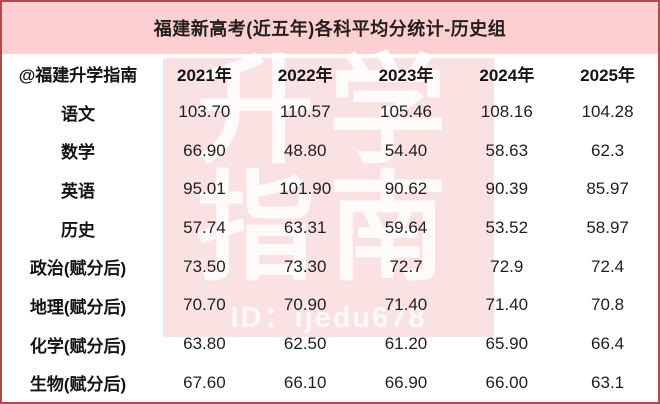  I want to click on table-row: 英语 95.01 101.90 90.62 90.39 85.97, so click(330, 189).